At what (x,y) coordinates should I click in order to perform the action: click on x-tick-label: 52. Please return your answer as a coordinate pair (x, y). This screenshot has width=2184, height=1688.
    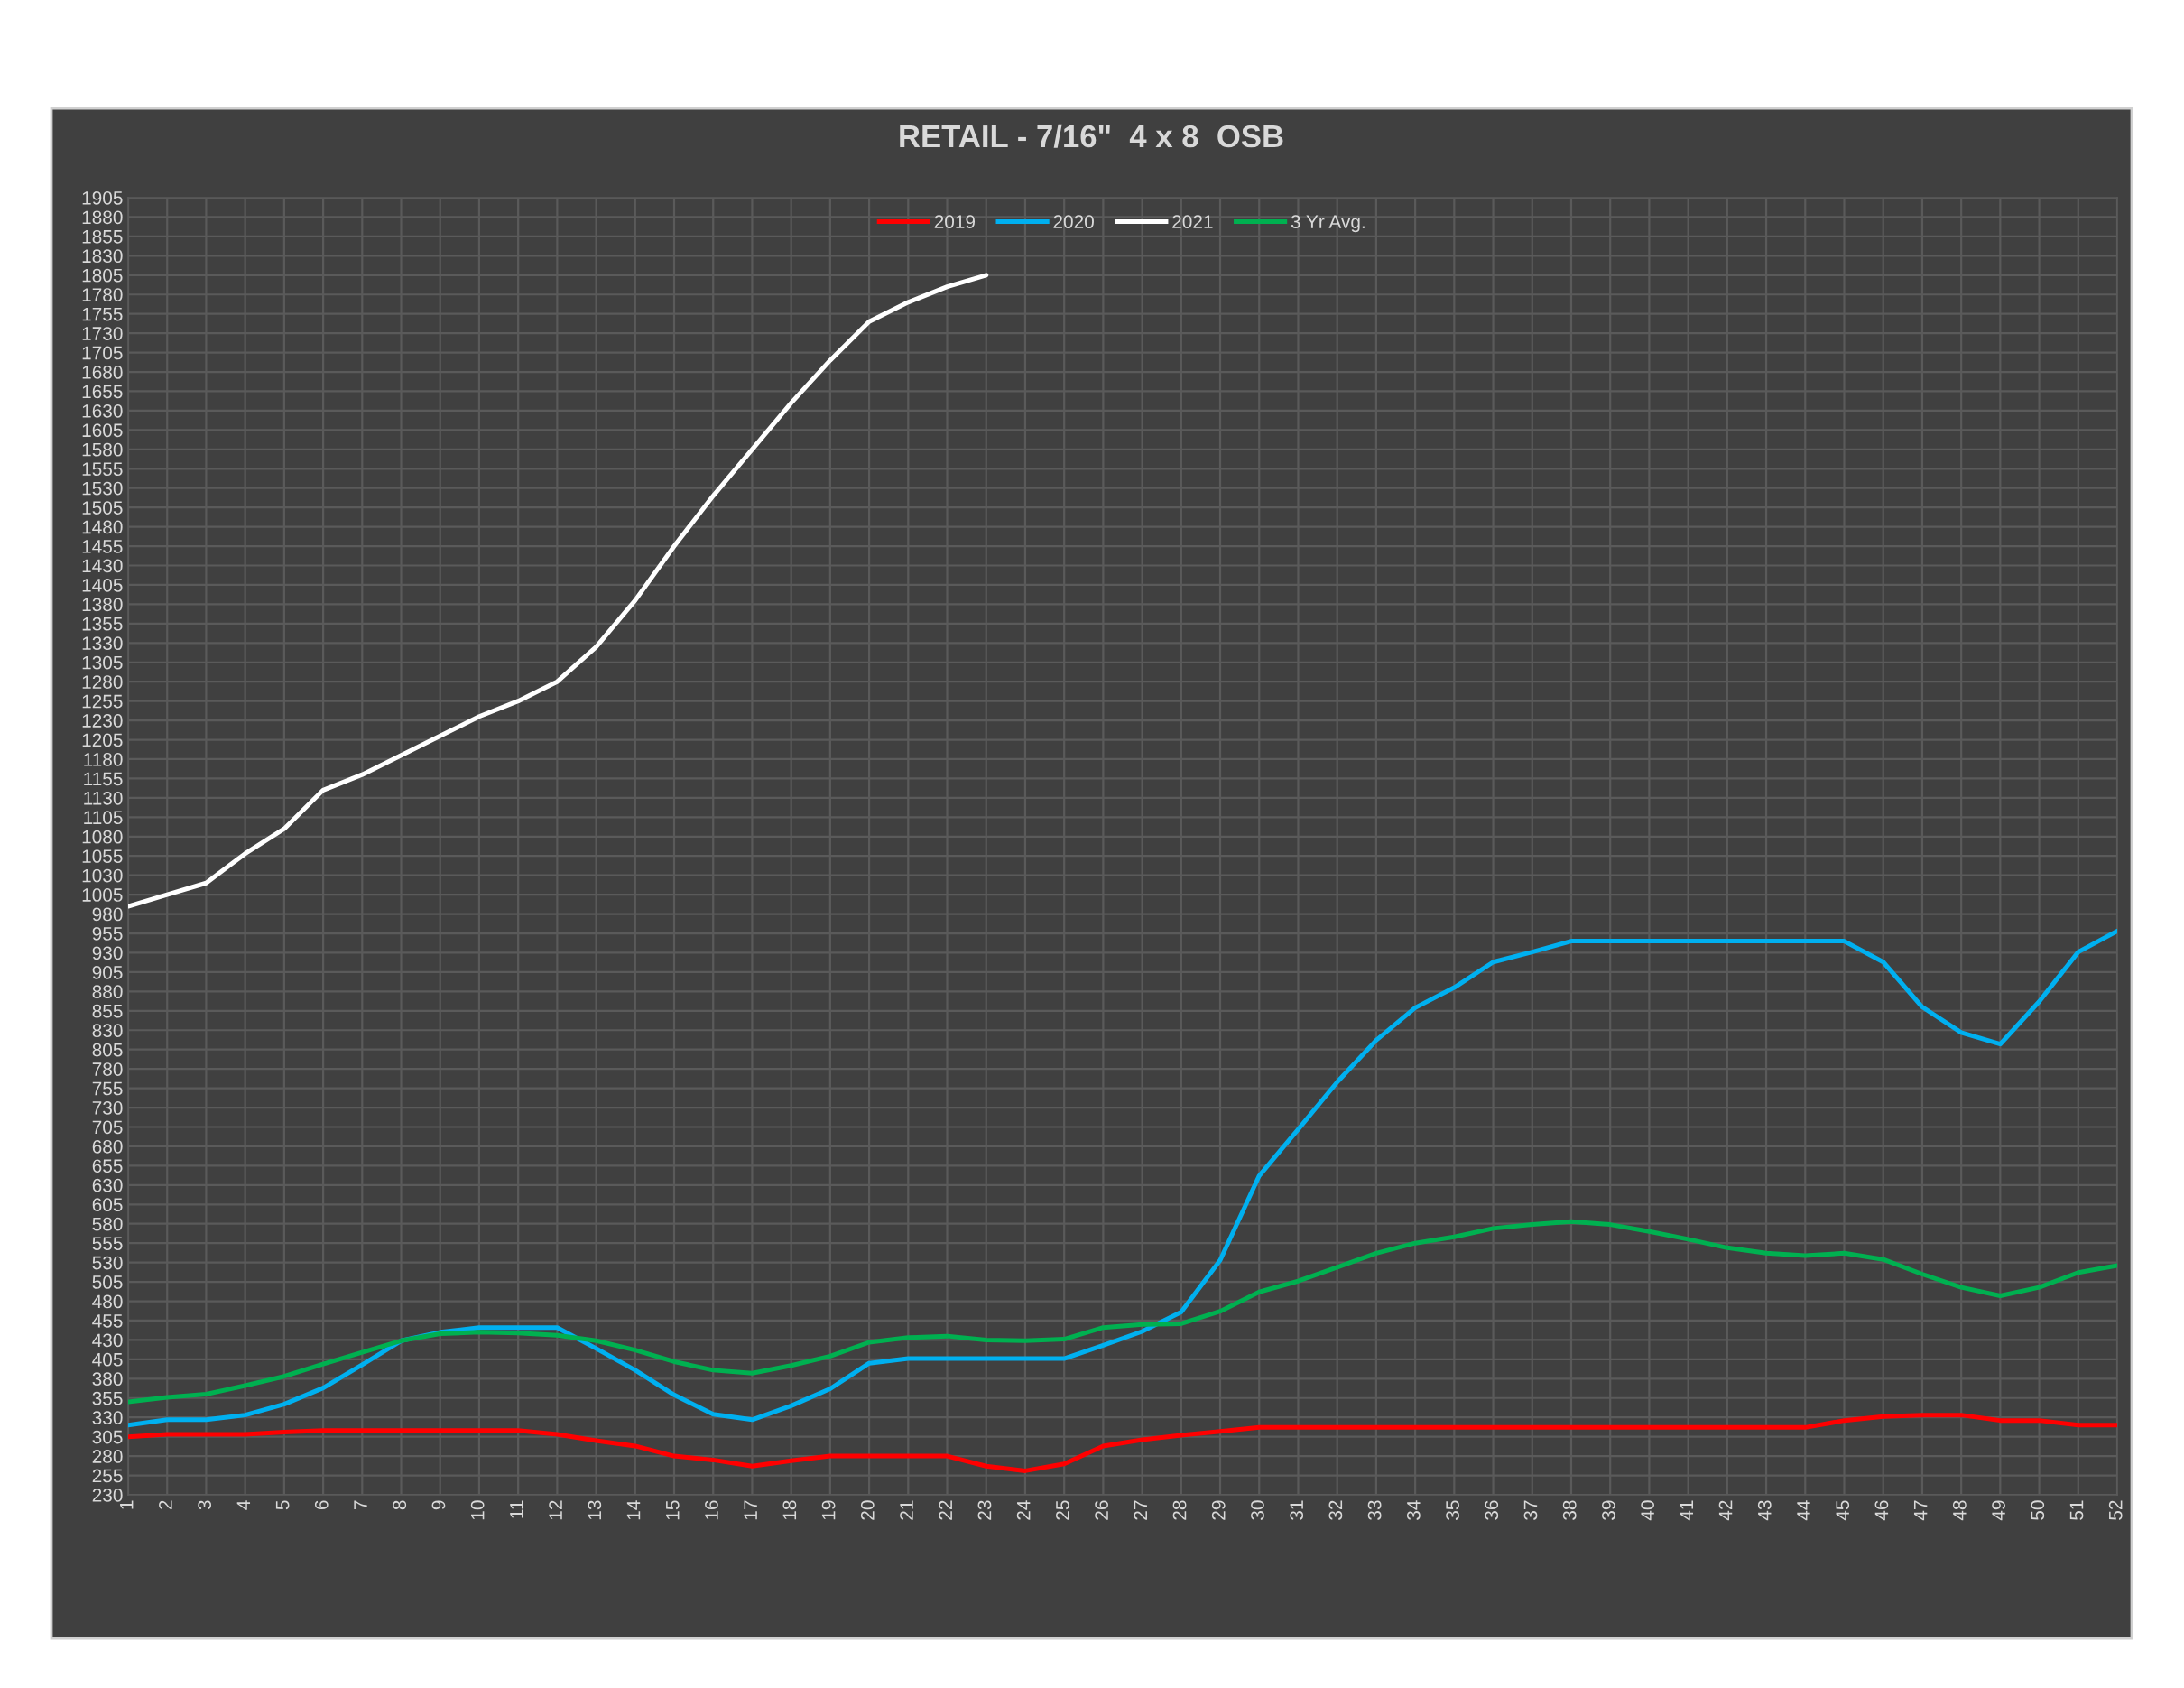
    Looking at the image, I should click on (2115, 1510).